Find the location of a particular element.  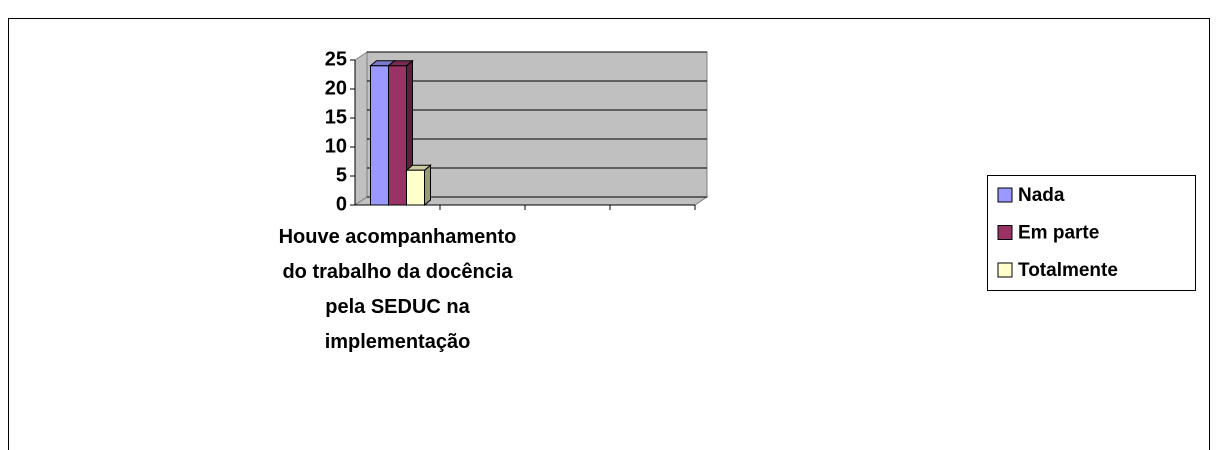

y-tick-label: 0 is located at coordinates (341, 204).